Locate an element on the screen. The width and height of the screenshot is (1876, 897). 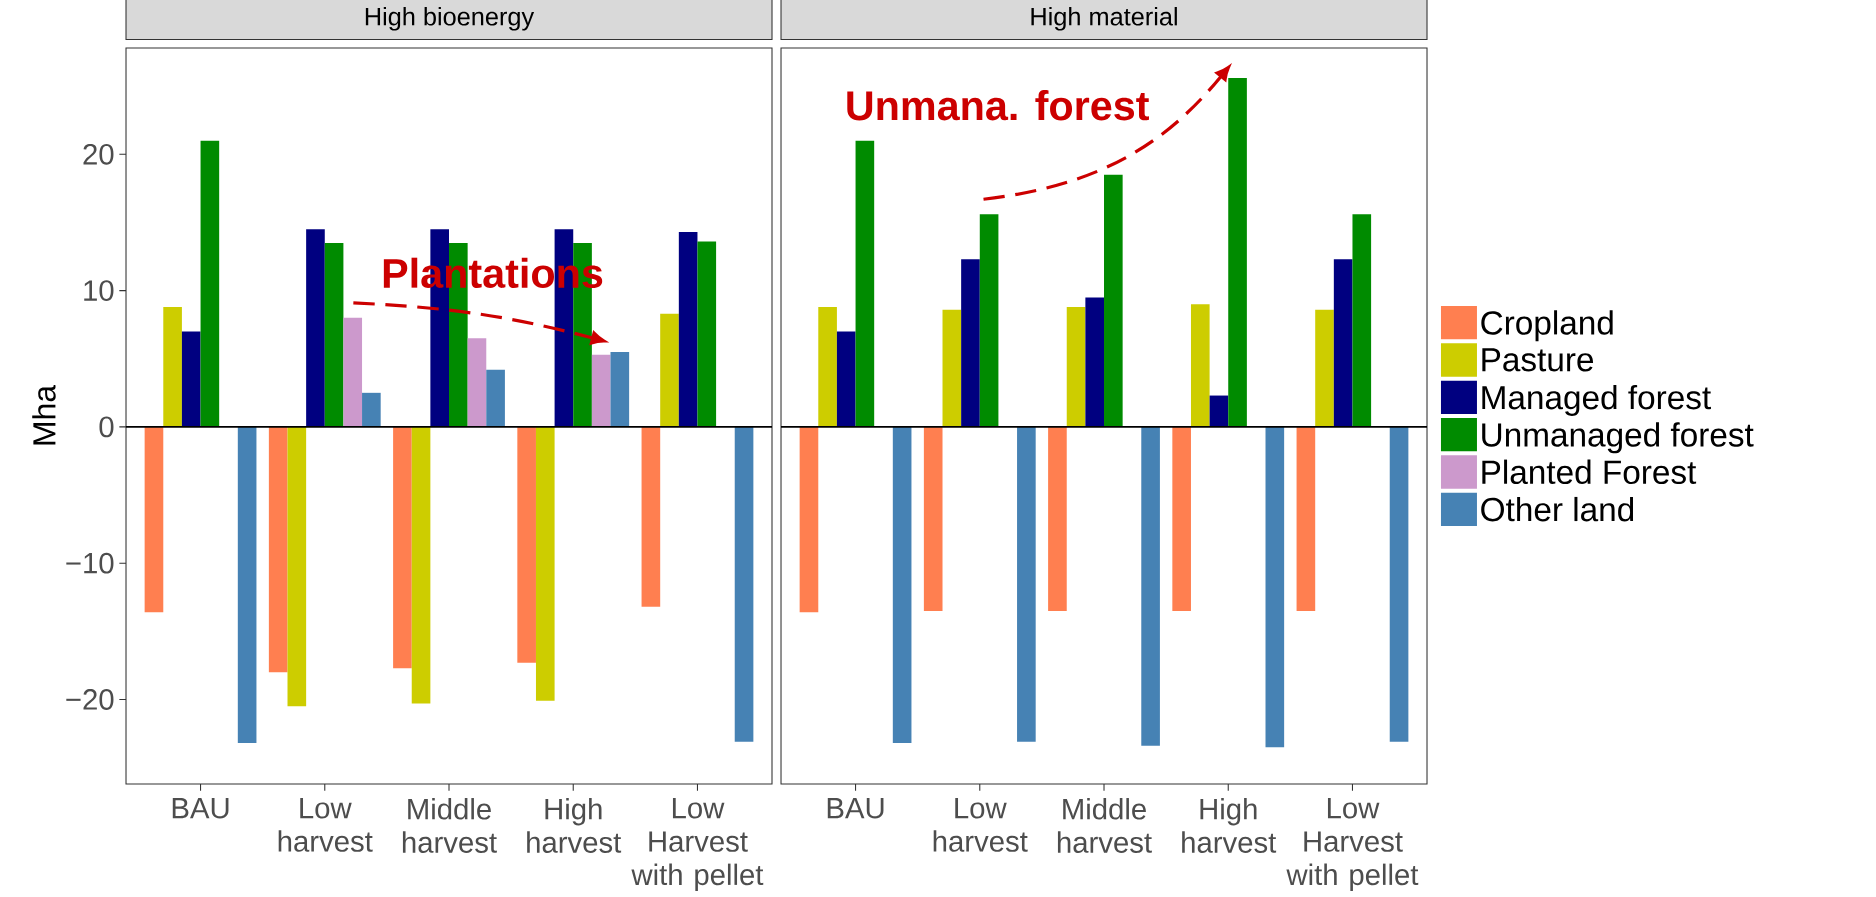
chart-title: High material is located at coordinates (1104, 18).